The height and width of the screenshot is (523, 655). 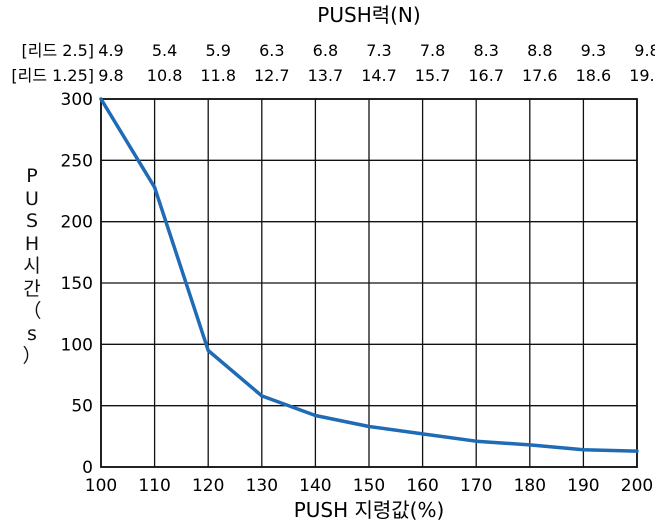 I want to click on top-scale-value: 5.9, so click(x=217, y=50).